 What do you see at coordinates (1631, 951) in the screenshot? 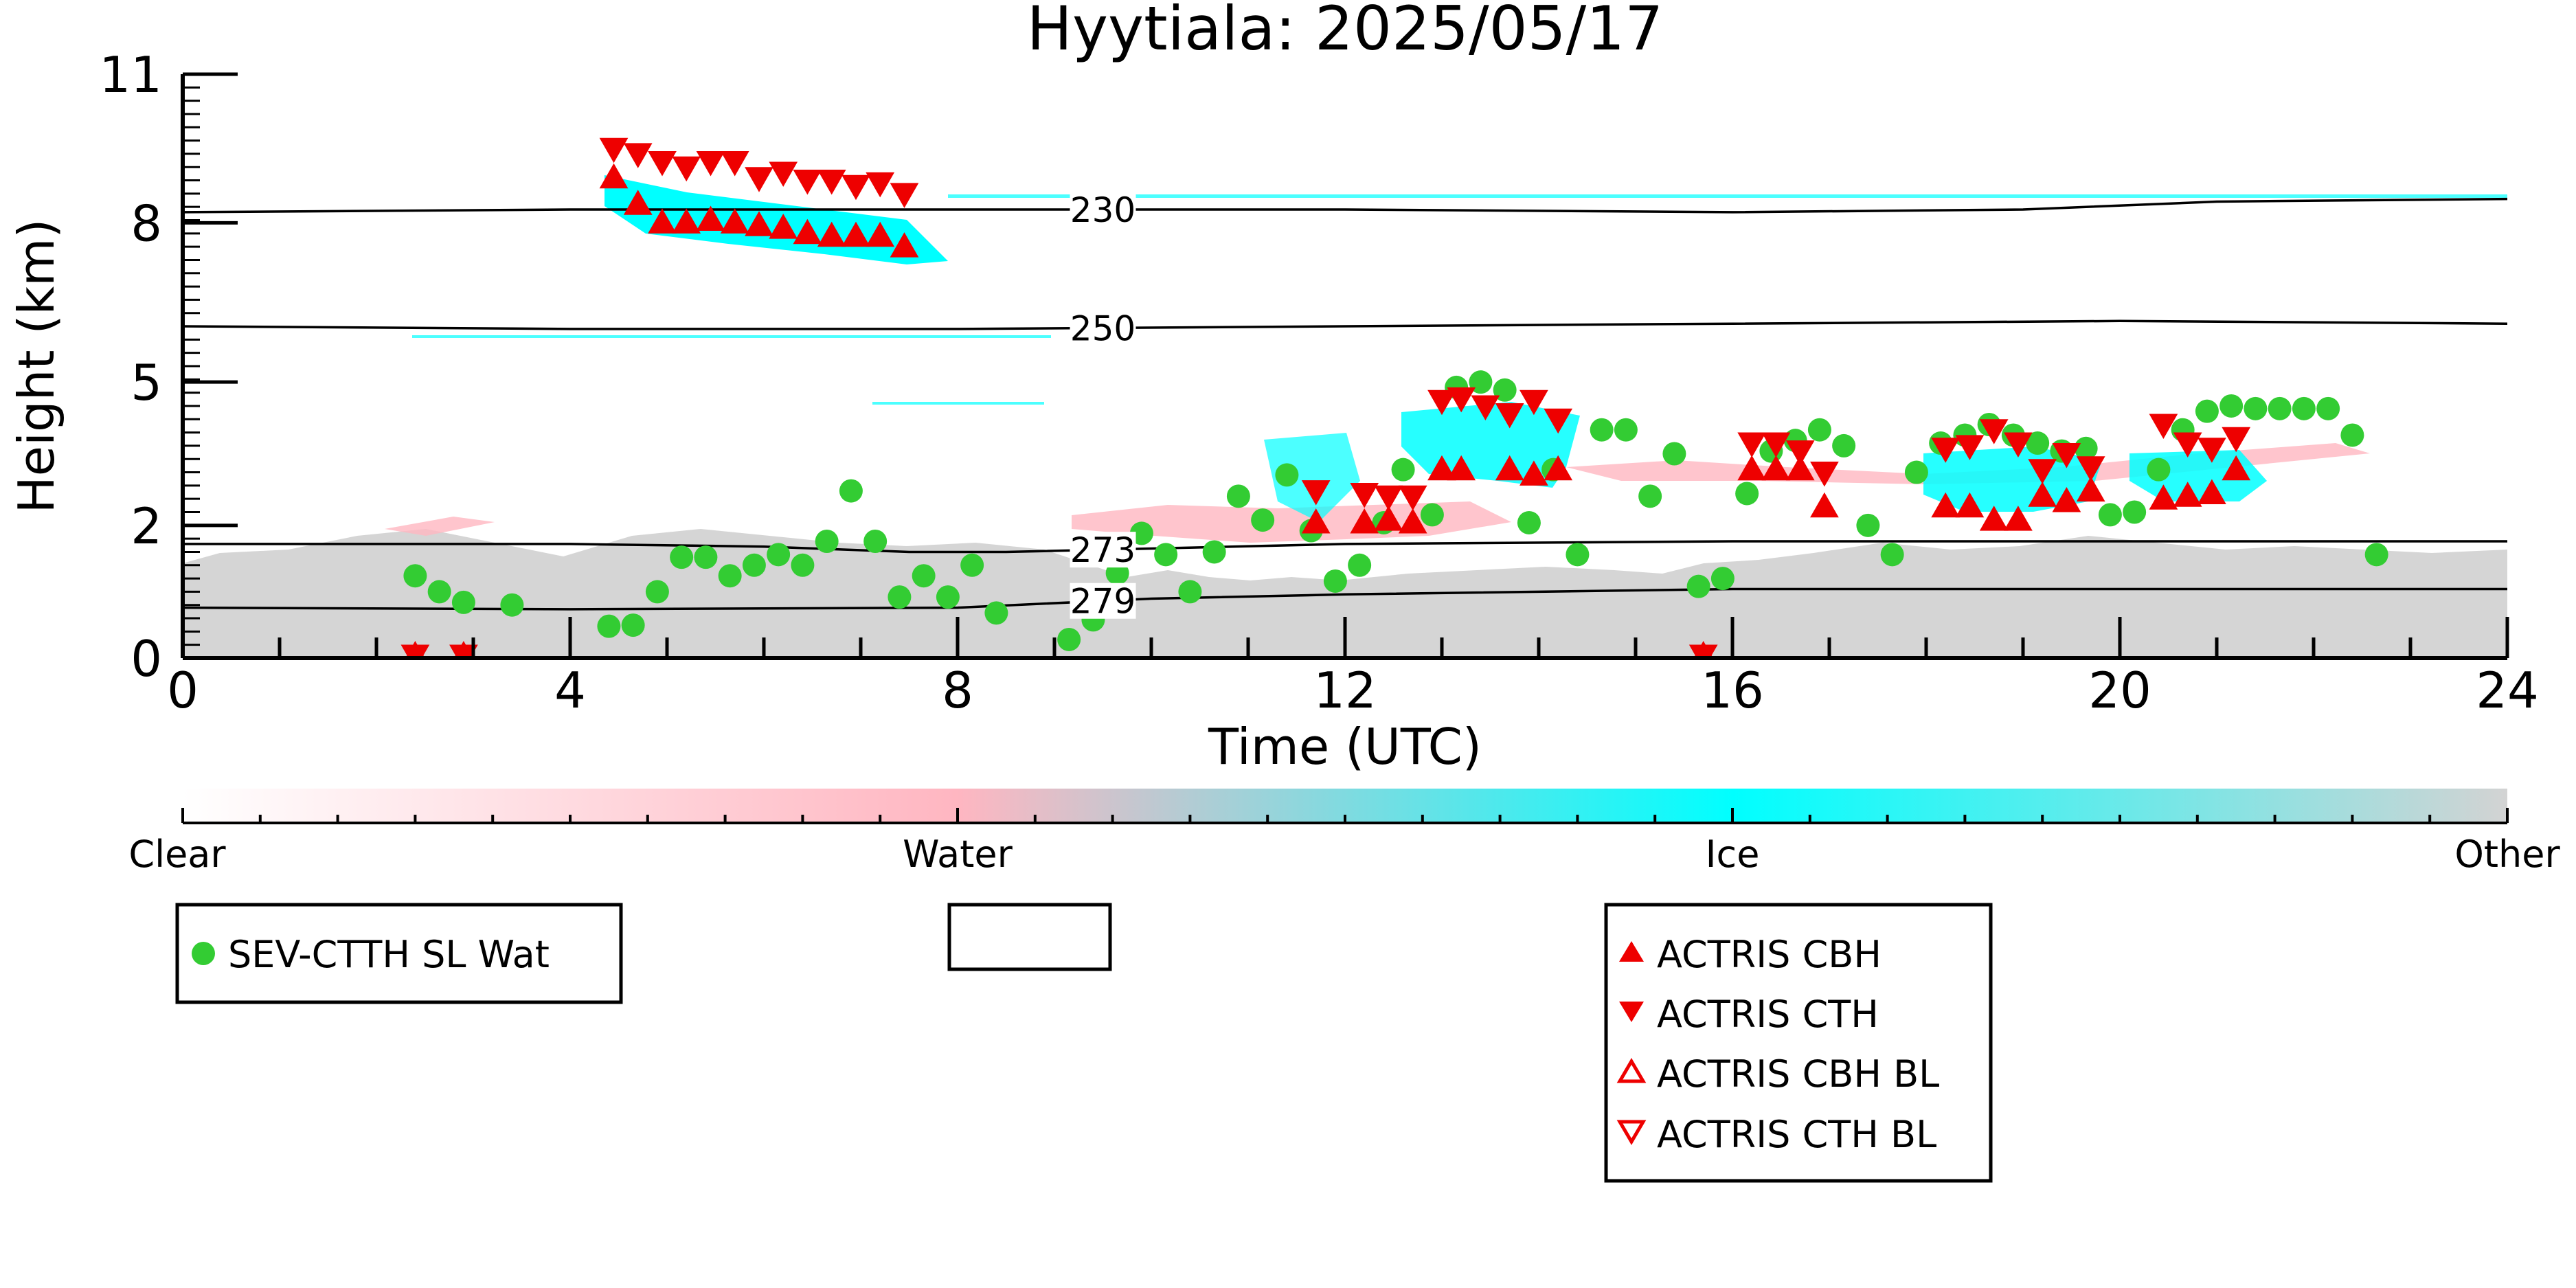
I see `legend-marker-triangle-up` at bounding box center [1631, 951].